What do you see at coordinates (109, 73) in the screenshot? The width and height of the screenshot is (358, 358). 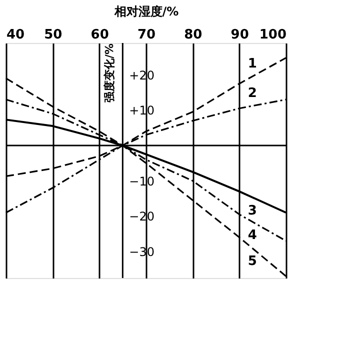 I see `y-axis-title: 强度变化/%` at bounding box center [109, 73].